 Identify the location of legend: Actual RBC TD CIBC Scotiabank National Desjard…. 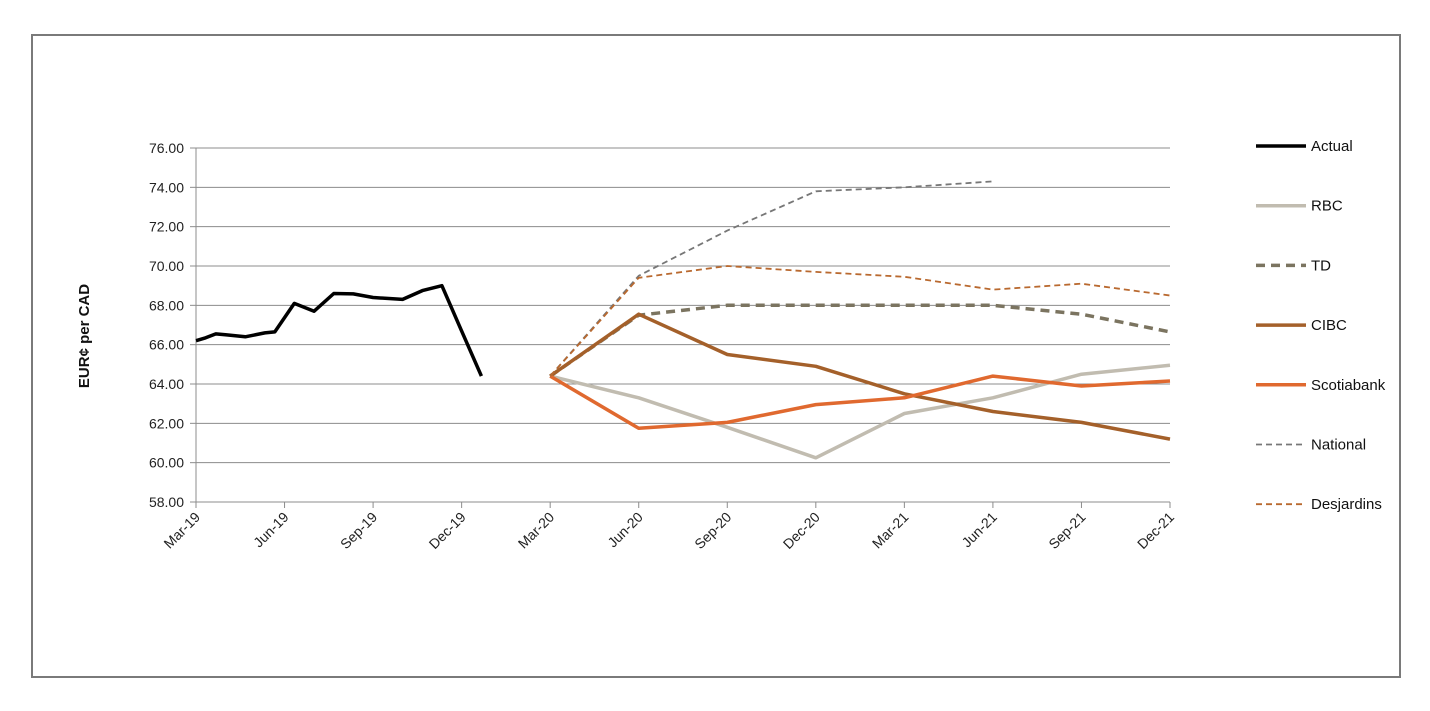
(1321, 325).